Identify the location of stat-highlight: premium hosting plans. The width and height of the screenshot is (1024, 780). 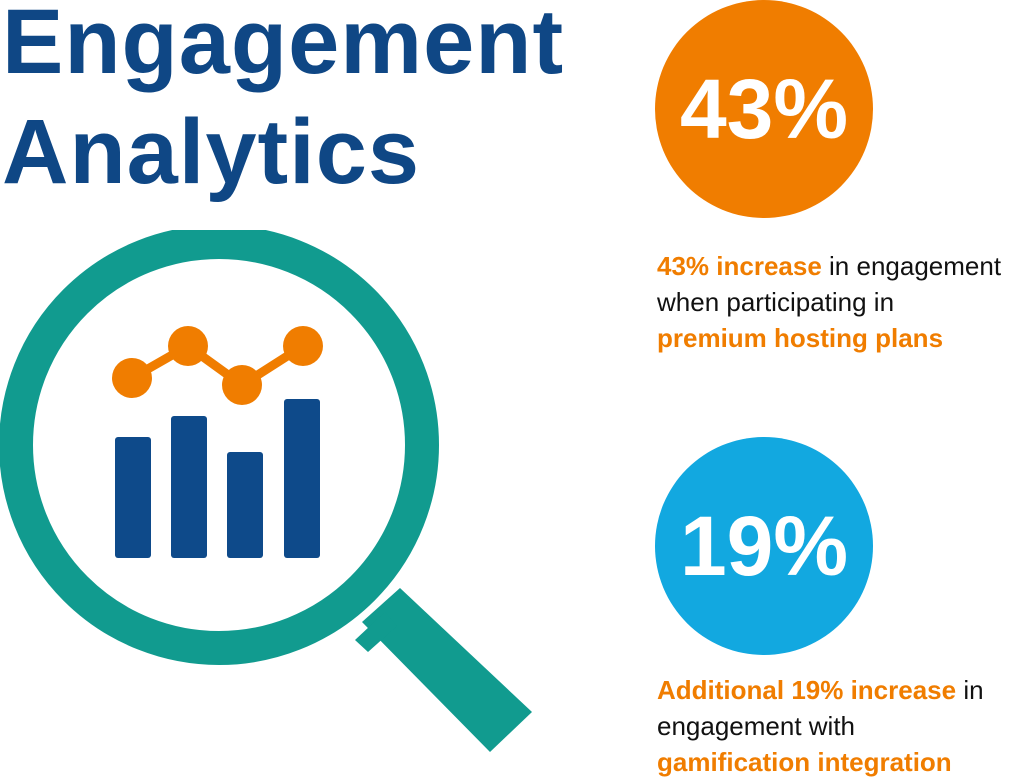
(800, 338).